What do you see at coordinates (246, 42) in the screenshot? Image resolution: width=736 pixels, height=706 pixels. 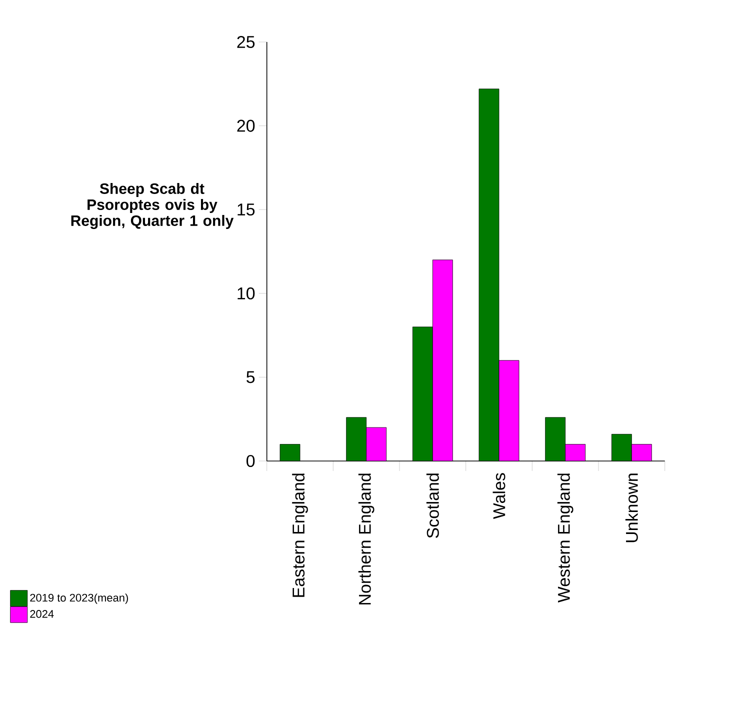 I see `y-tick-label: 25` at bounding box center [246, 42].